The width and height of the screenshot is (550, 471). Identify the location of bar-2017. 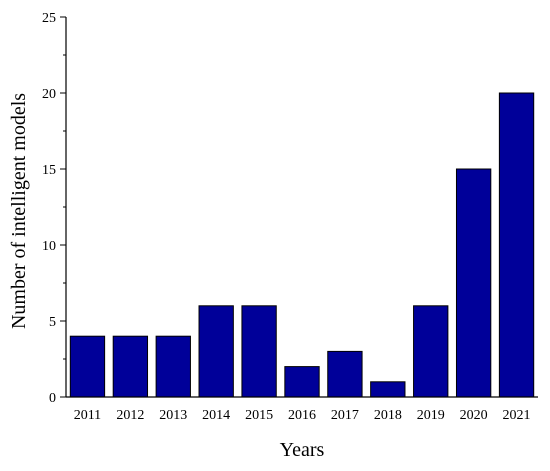
(345, 374).